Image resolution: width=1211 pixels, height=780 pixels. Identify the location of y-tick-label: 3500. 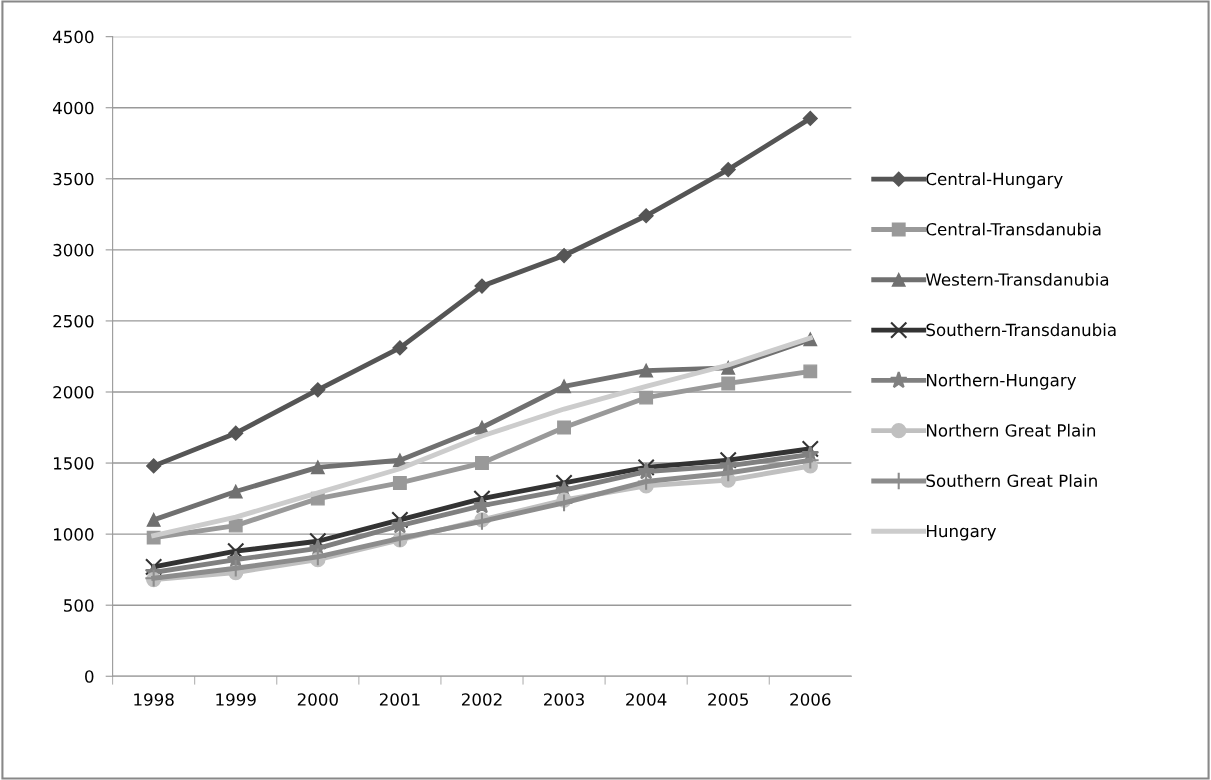
(73, 179).